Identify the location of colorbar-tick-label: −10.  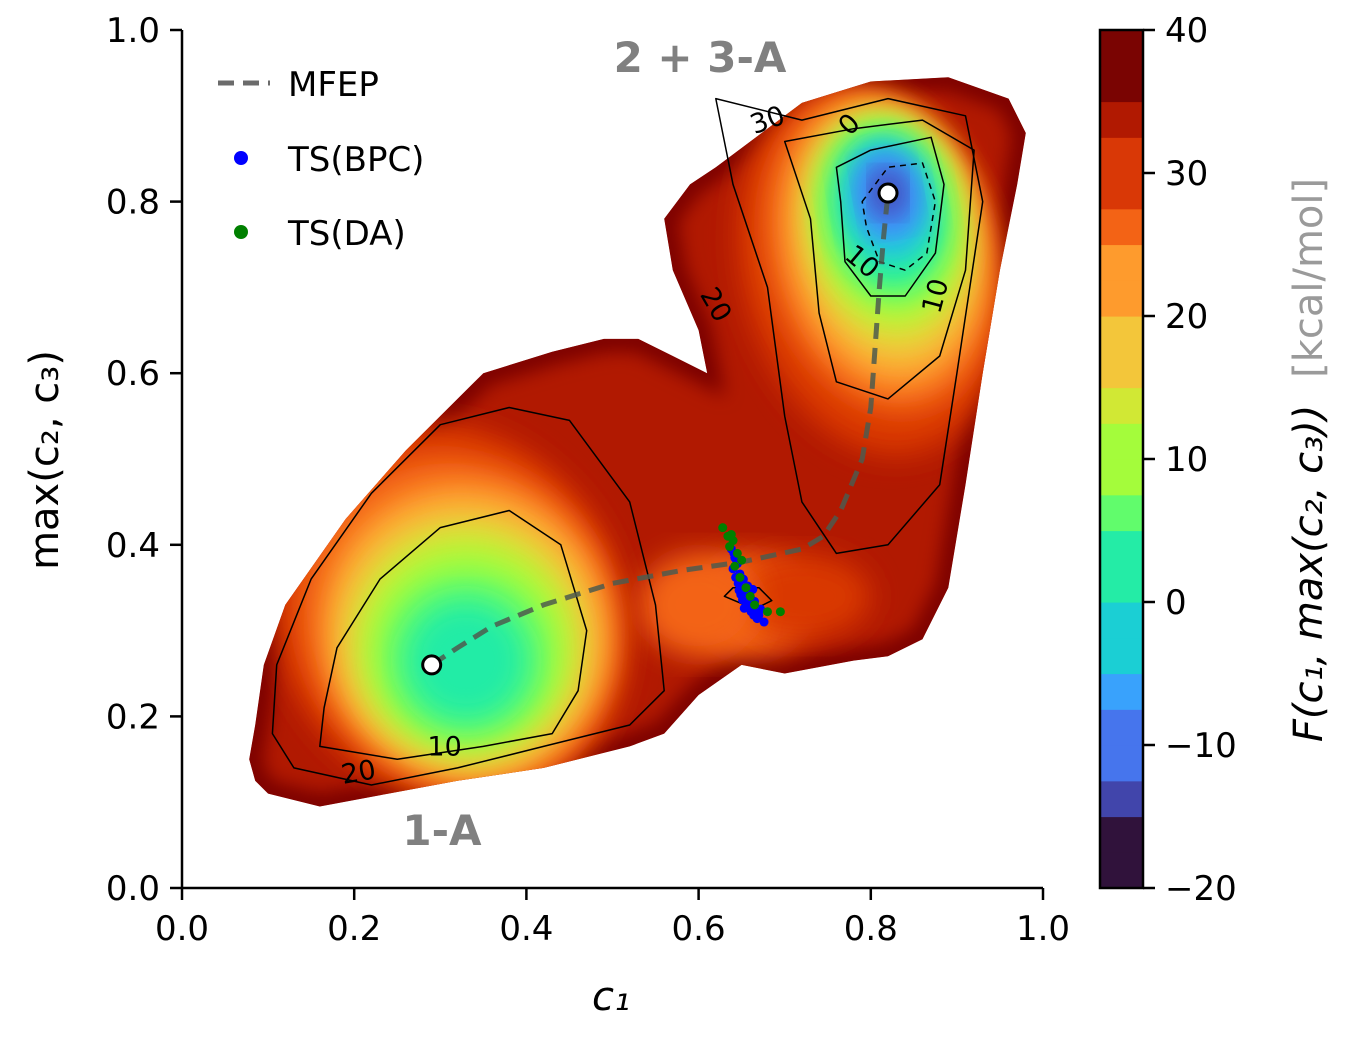
(1201, 746).